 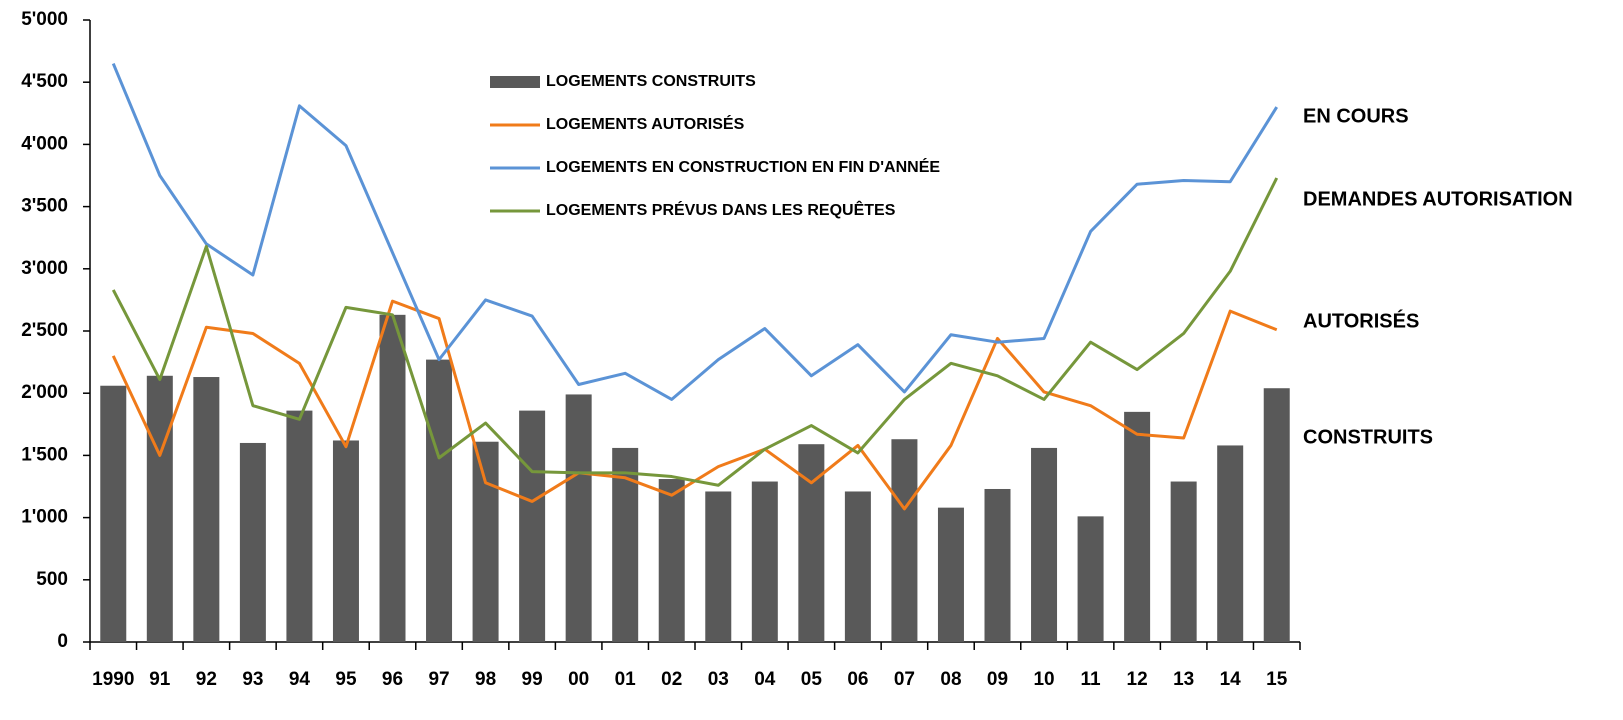 What do you see at coordinates (44, 517) in the screenshot?
I see `y-tick-label: 1'000` at bounding box center [44, 517].